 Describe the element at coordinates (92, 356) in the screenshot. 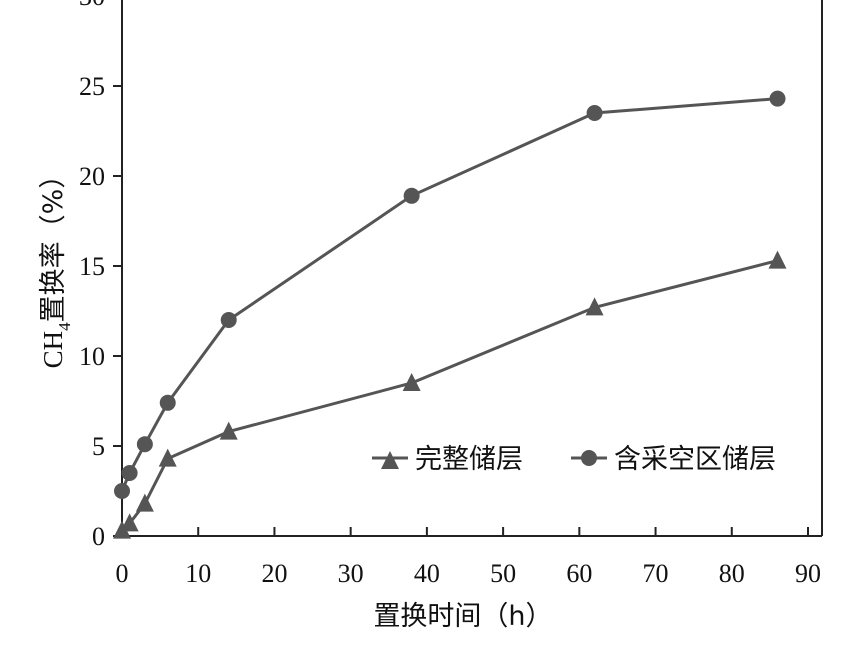

I see `y-tick-label: 10` at that location.